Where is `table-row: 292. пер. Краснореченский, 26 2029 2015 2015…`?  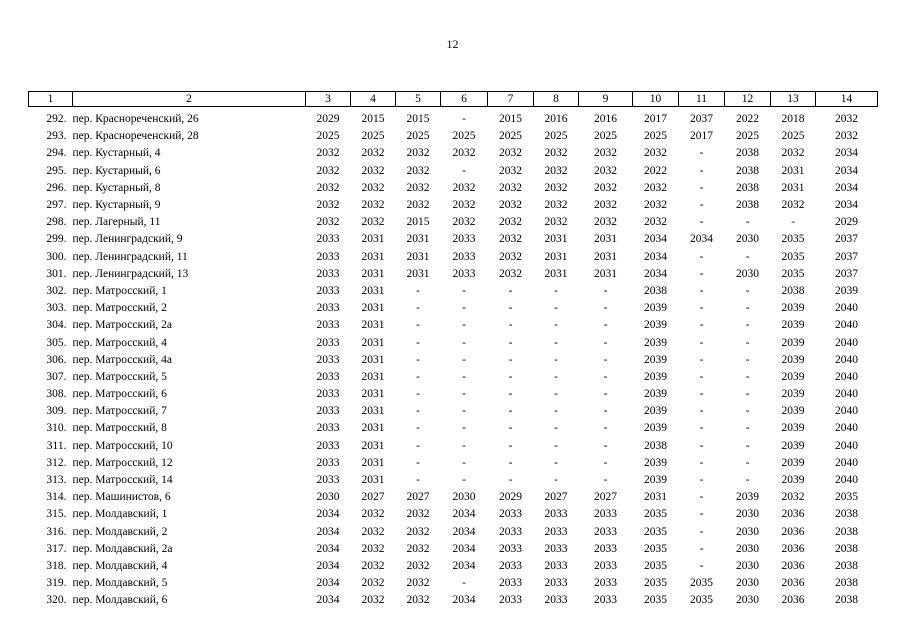
table-row: 292. пер. Краснореченский, 26 2029 2015 2015… is located at coordinates (453, 118).